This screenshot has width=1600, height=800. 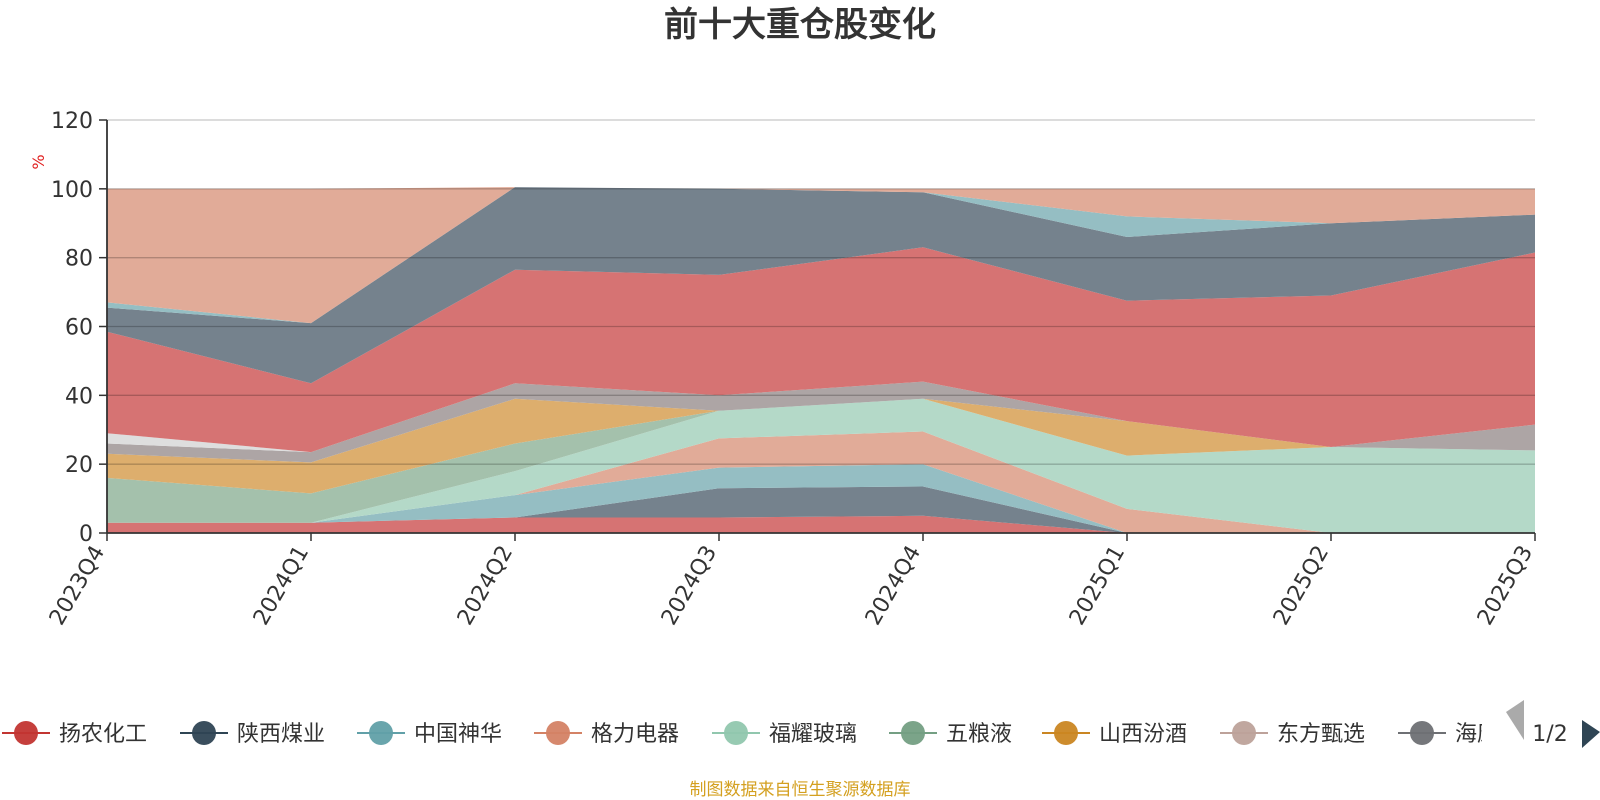 I want to click on legend-label: 扬农化工, so click(x=103, y=734).